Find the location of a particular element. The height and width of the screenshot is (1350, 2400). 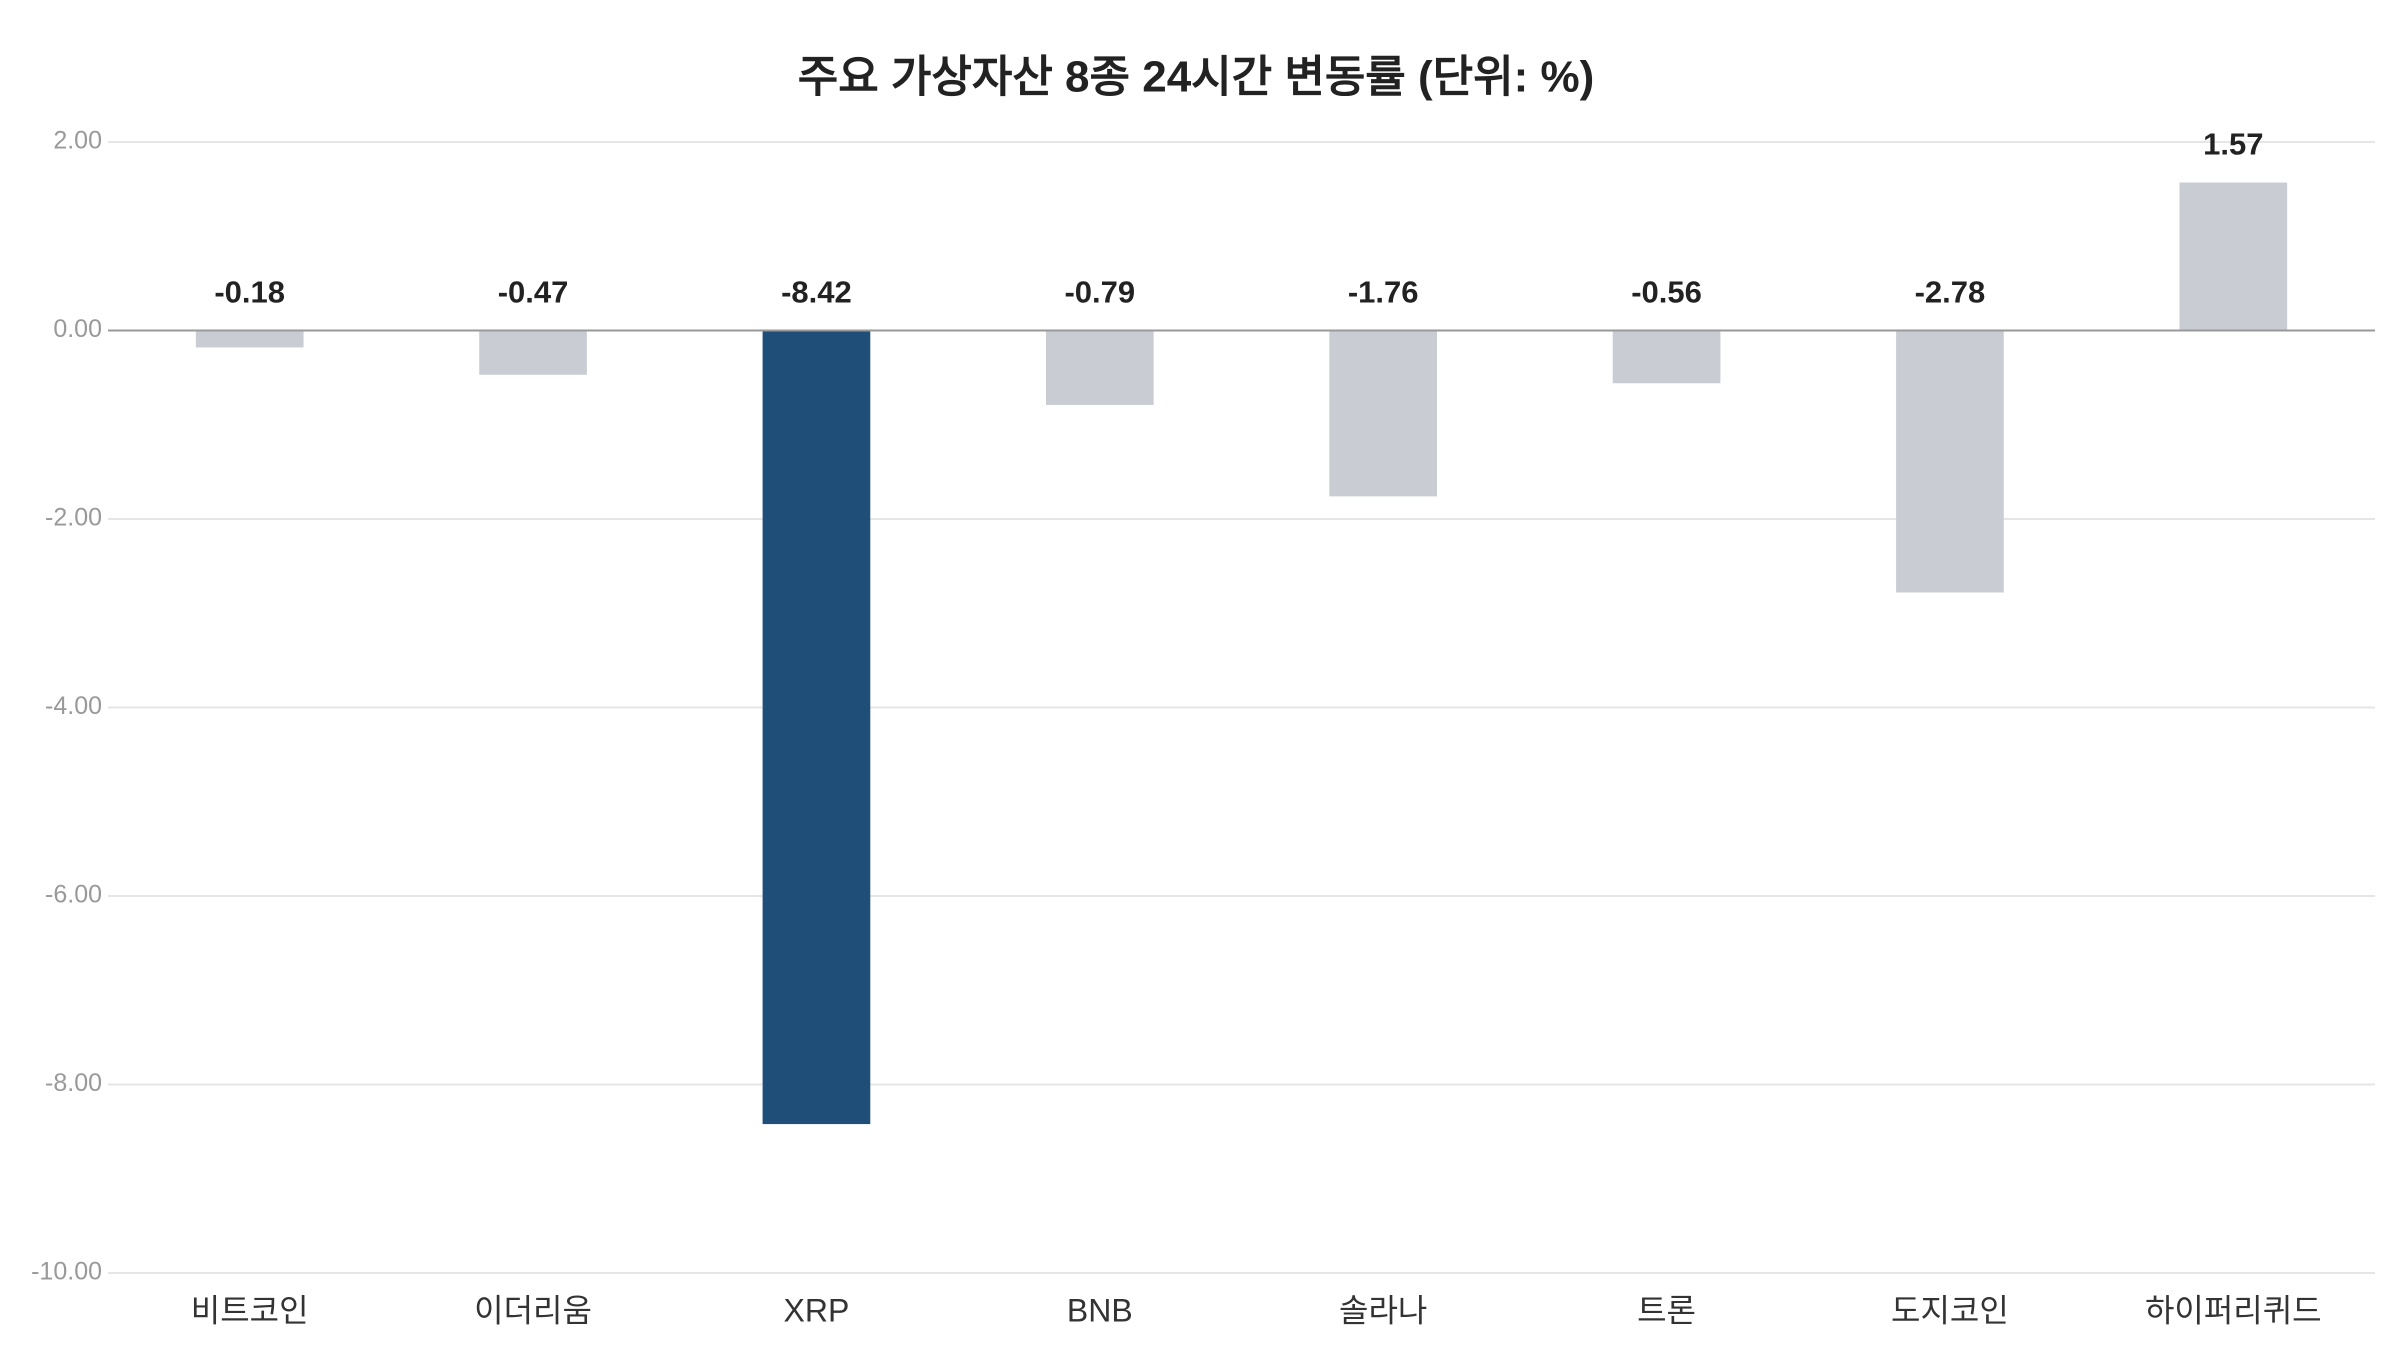

y-tick-label: -6.00 is located at coordinates (73, 895).